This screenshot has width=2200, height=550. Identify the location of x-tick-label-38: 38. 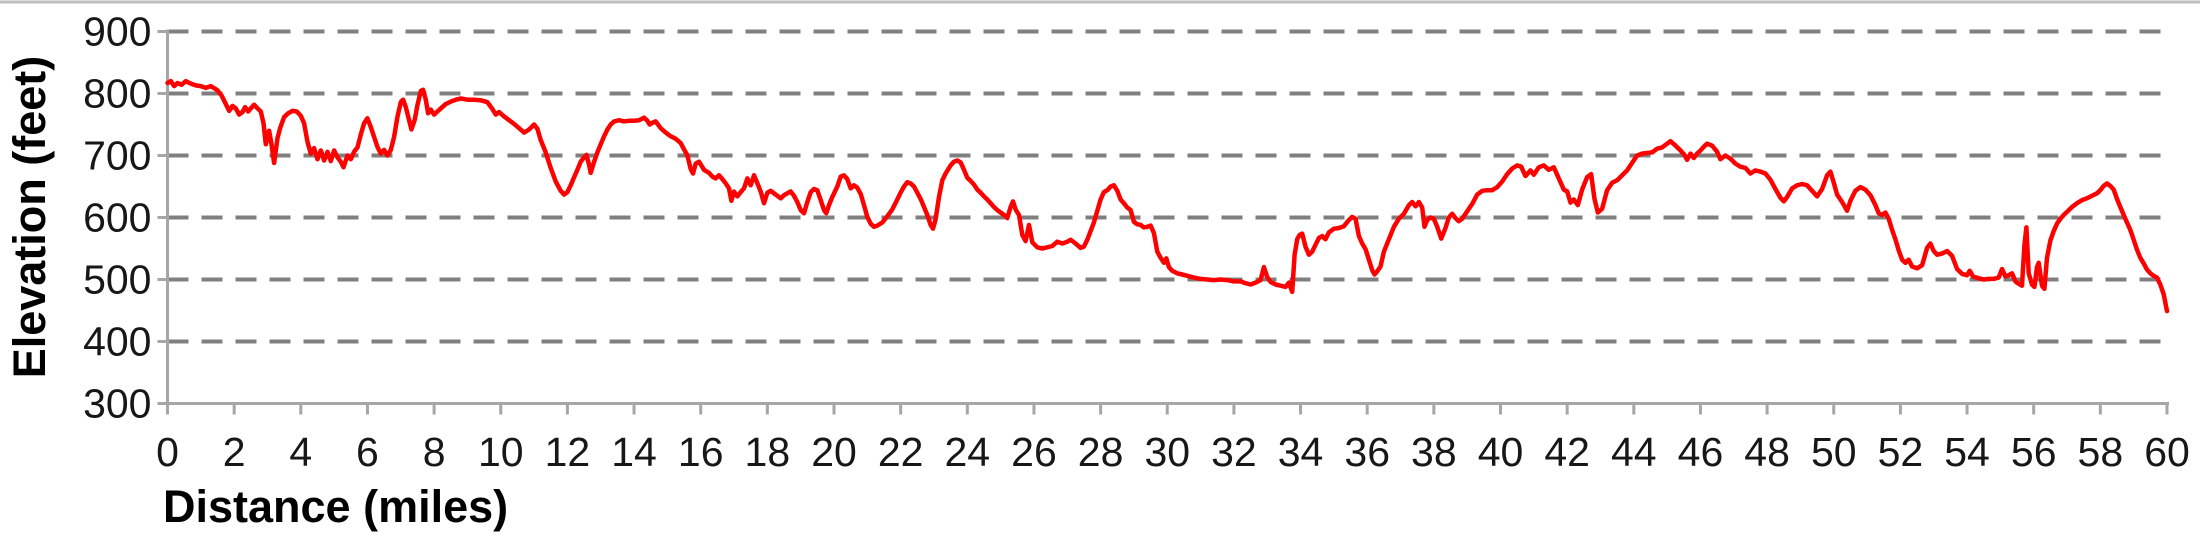
(1434, 452).